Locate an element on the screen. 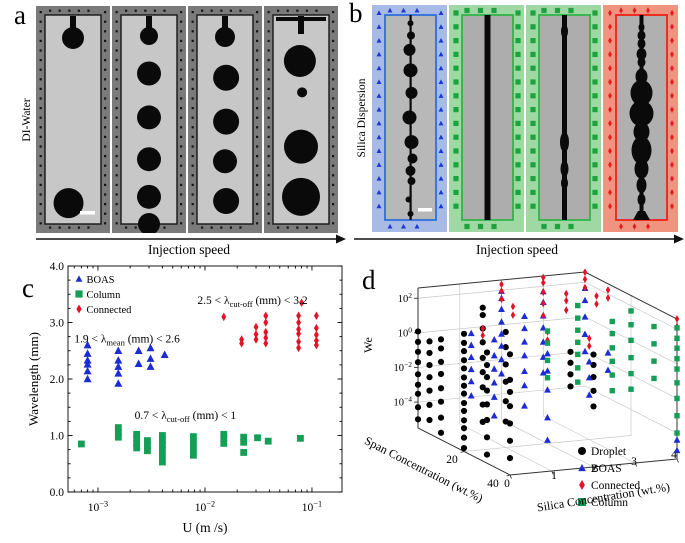 The image size is (685, 543). droplet is located at coordinates (225, 161).